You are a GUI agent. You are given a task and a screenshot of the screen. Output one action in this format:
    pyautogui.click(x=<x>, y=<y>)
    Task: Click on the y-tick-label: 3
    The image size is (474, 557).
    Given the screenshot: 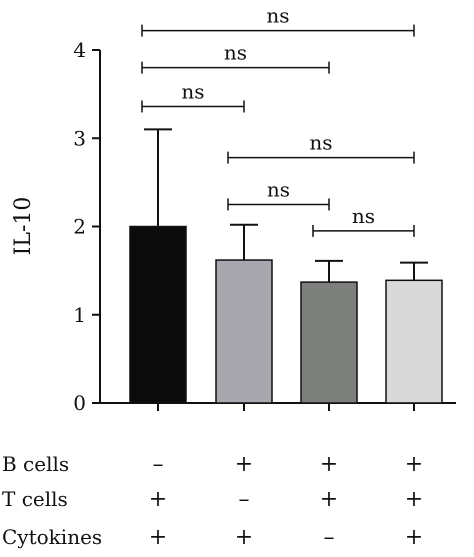 What is the action you would take?
    pyautogui.click(x=79, y=138)
    